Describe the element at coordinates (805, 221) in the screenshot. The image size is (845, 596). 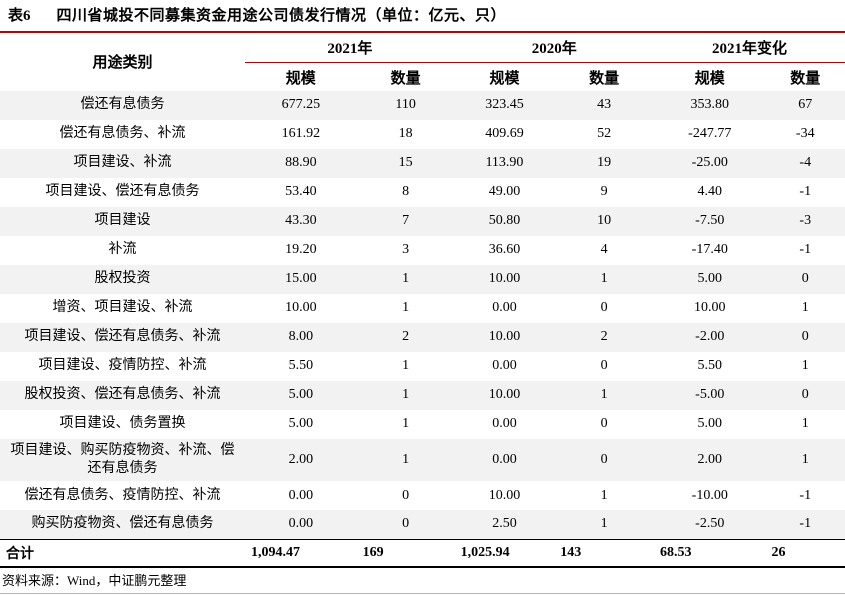
I see `value-cell: -3` at that location.